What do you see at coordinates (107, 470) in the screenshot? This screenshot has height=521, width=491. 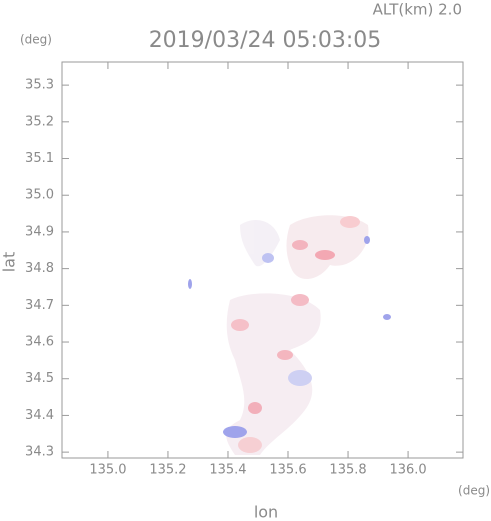 I see `x-tick-label: 135.0` at bounding box center [107, 470].